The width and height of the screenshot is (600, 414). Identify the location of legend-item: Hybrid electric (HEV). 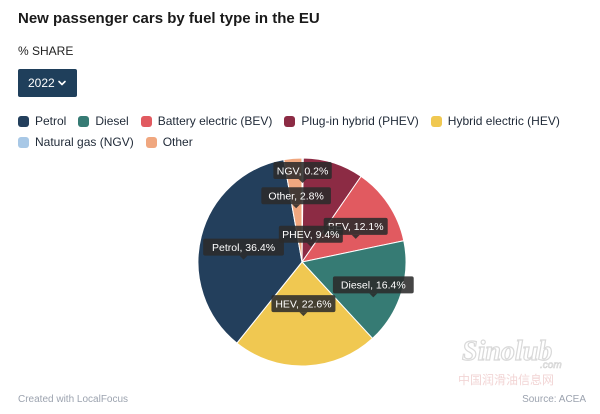
(495, 121).